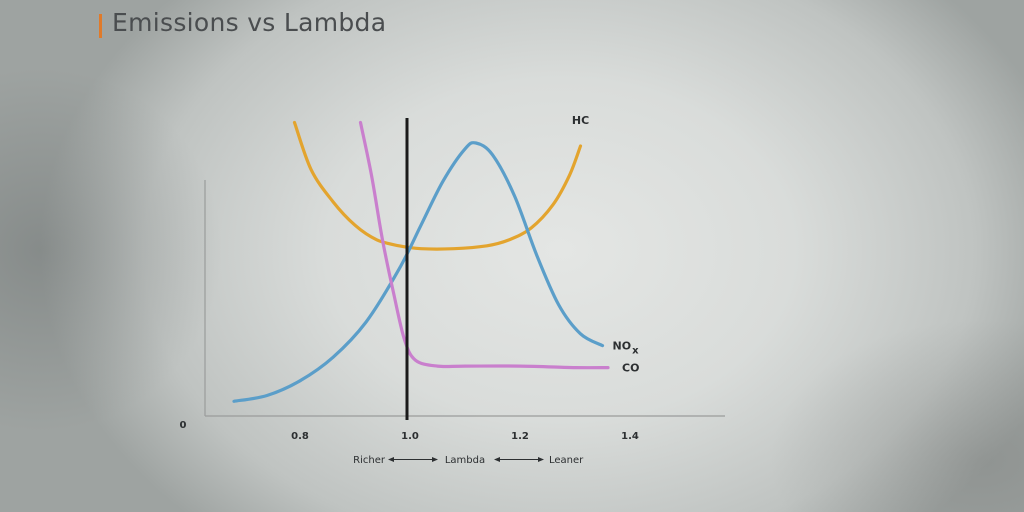 The width and height of the screenshot is (1024, 512). Describe the element at coordinates (566, 460) in the screenshot. I see `xlabel-leaner: Leaner` at that location.